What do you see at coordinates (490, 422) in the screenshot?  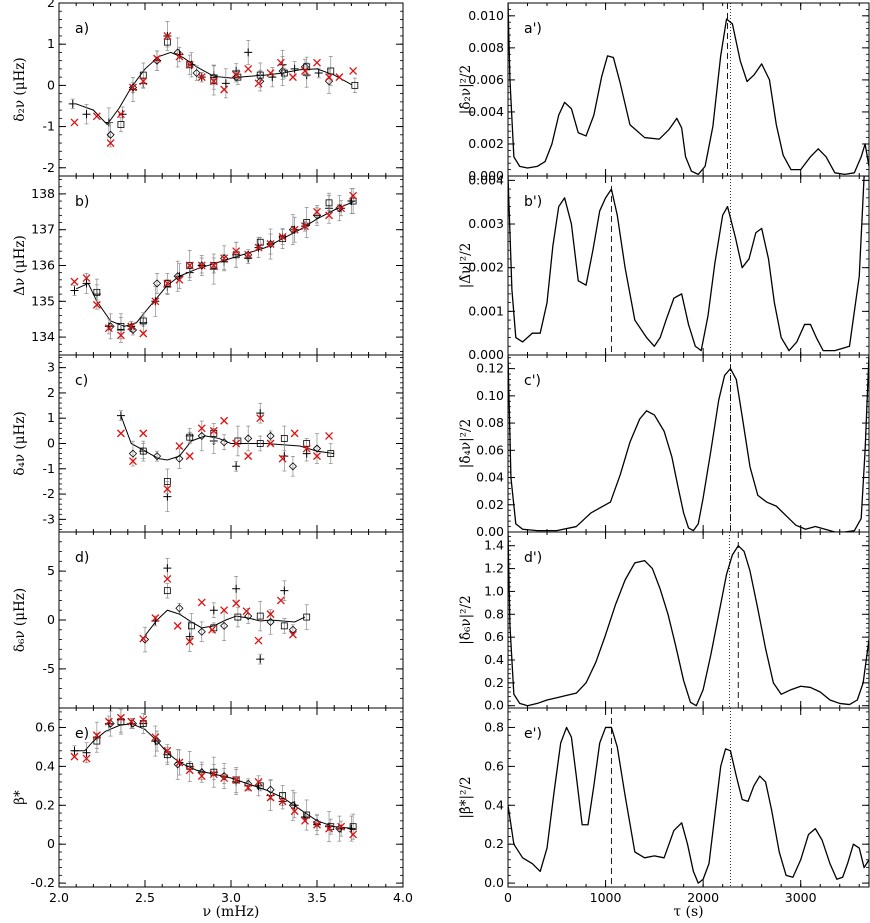 I see `y-tick-label: 0.08` at bounding box center [490, 422].